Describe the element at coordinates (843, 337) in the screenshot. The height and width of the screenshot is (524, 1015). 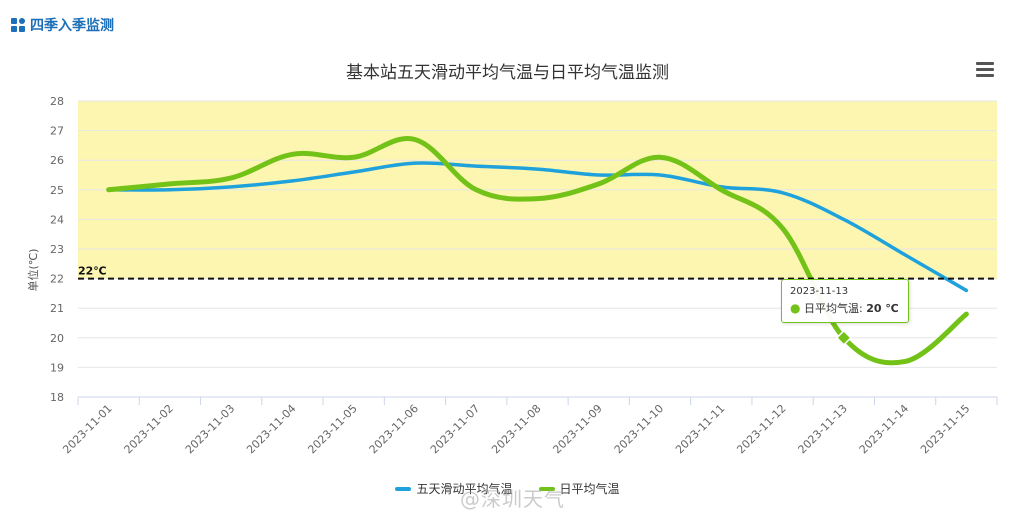
I see `hover-marker` at that location.